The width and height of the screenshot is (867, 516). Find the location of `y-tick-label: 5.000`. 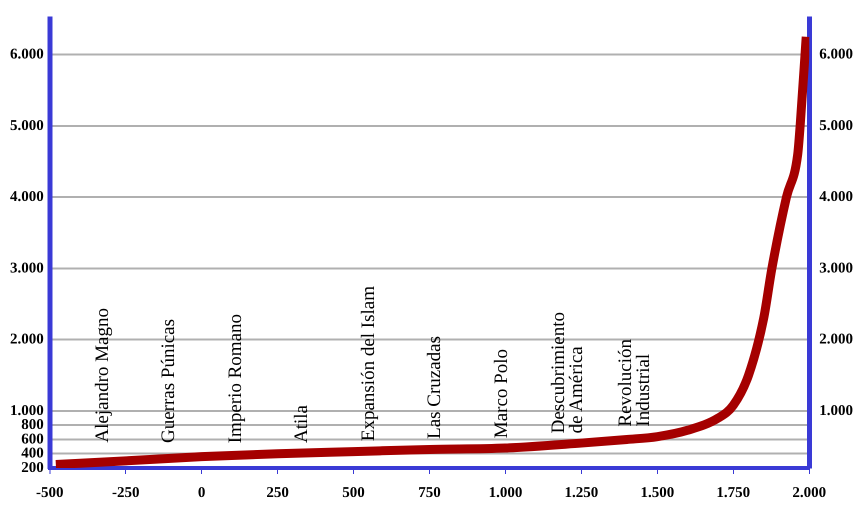

y-tick-label: 5.000 is located at coordinates (27, 126).